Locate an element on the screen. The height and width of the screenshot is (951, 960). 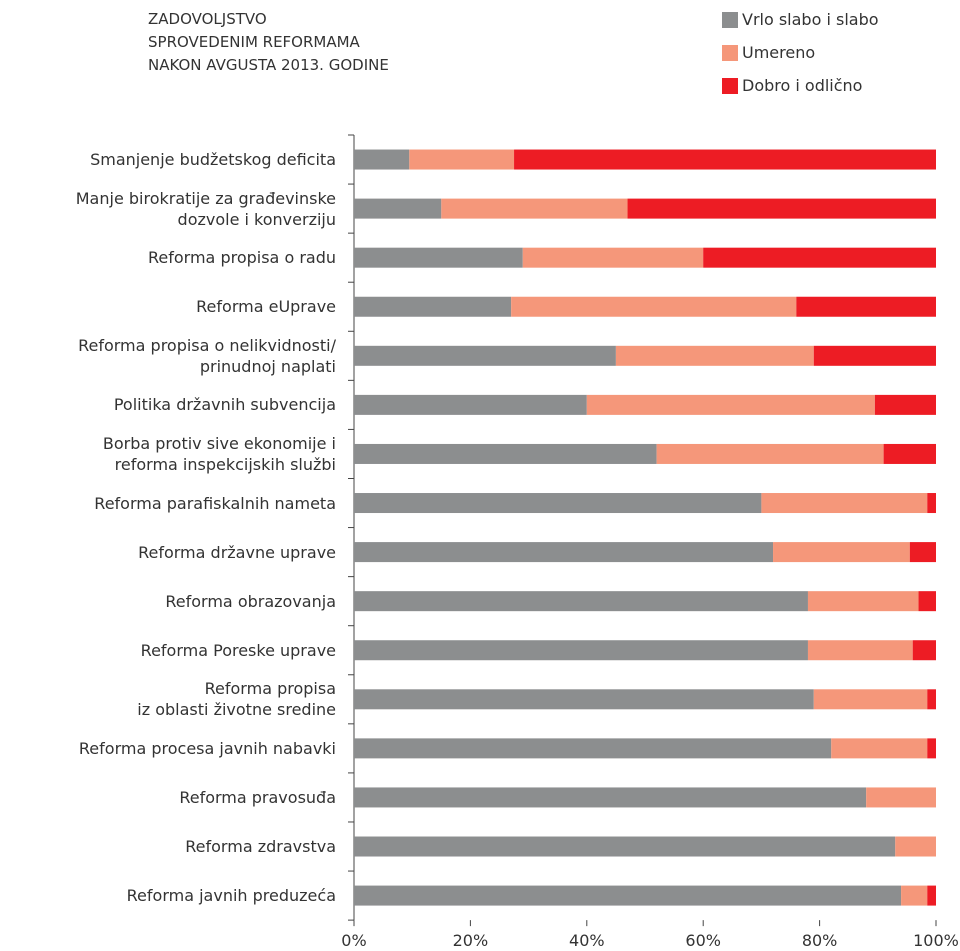
category-label: Reforma zdravstva is located at coordinates (260, 846).